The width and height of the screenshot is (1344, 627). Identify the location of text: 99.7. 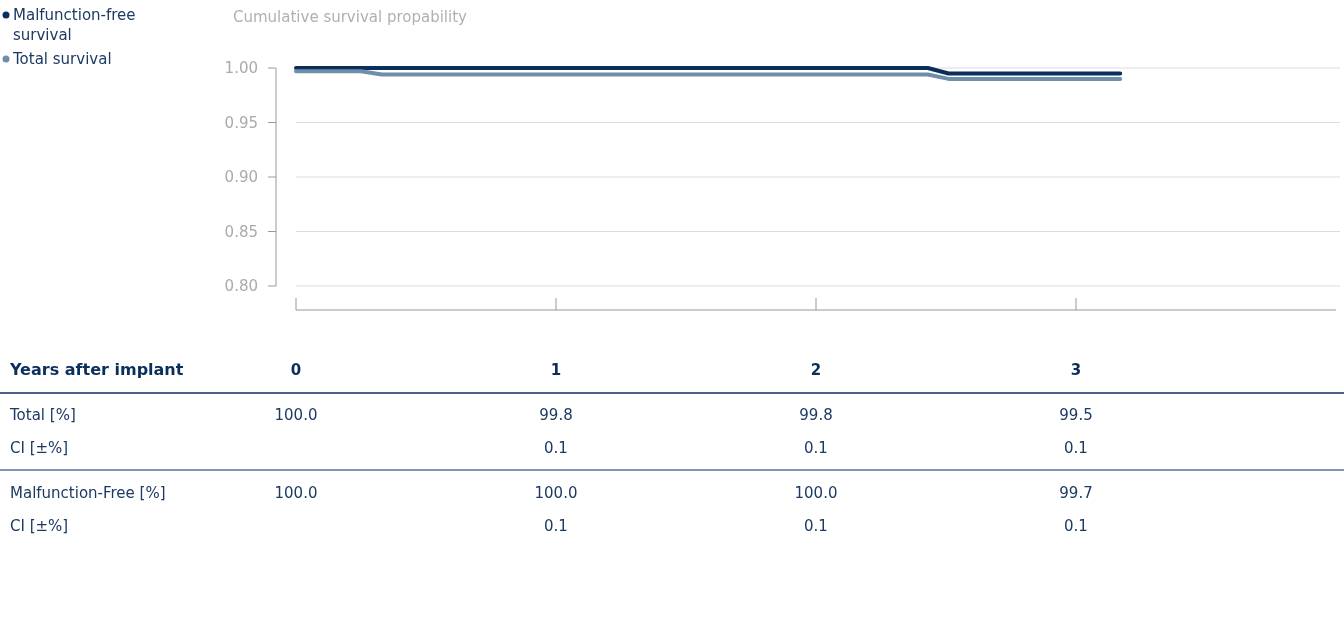
(1076, 493).